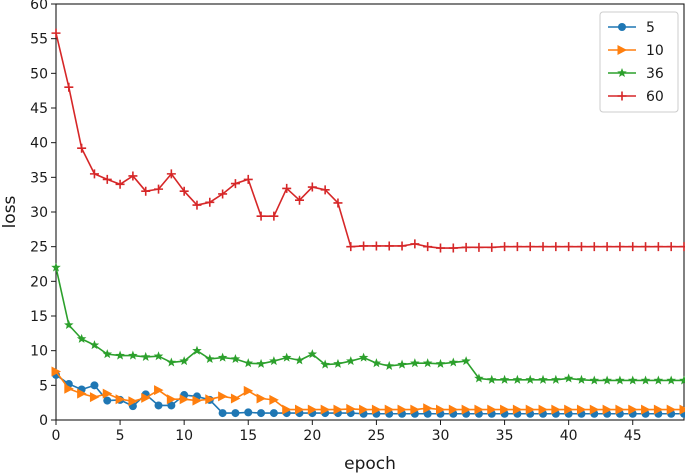 The image size is (685, 475). What do you see at coordinates (636, 97) in the screenshot?
I see `legend-item-60: 60` at bounding box center [636, 97].